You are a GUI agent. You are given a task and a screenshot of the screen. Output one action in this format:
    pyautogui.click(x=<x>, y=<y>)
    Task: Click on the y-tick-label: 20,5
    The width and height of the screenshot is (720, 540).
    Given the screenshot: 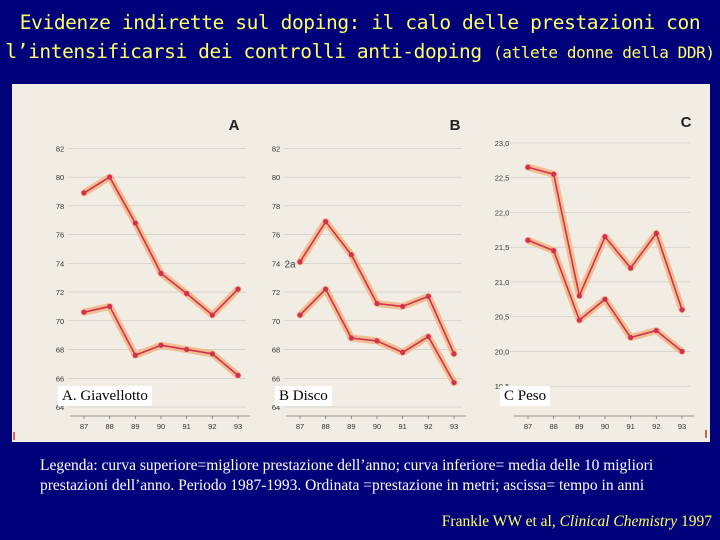 What is the action you would take?
    pyautogui.click(x=502, y=317)
    